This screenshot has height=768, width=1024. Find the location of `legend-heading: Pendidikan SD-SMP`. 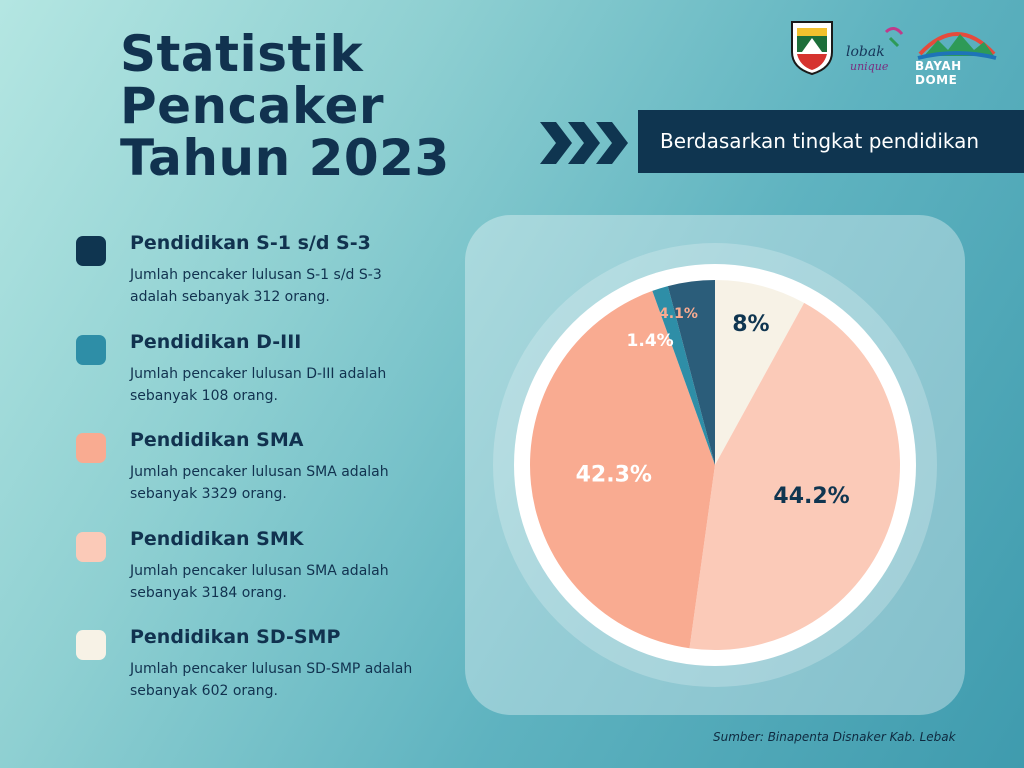

legend-heading: Pendidikan SD-SMP is located at coordinates (235, 637).